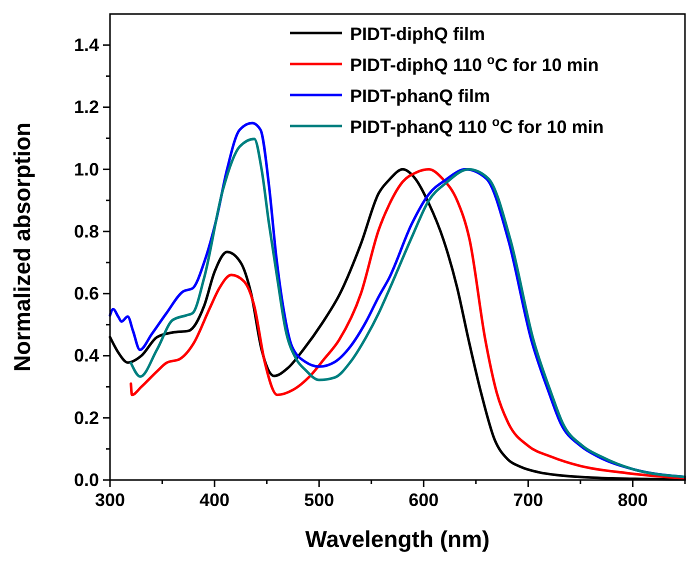  Describe the element at coordinates (477, 126) in the screenshot. I see `legend-label: PIDT-phanQ 110 $^{o}$C for 10 min` at that location.